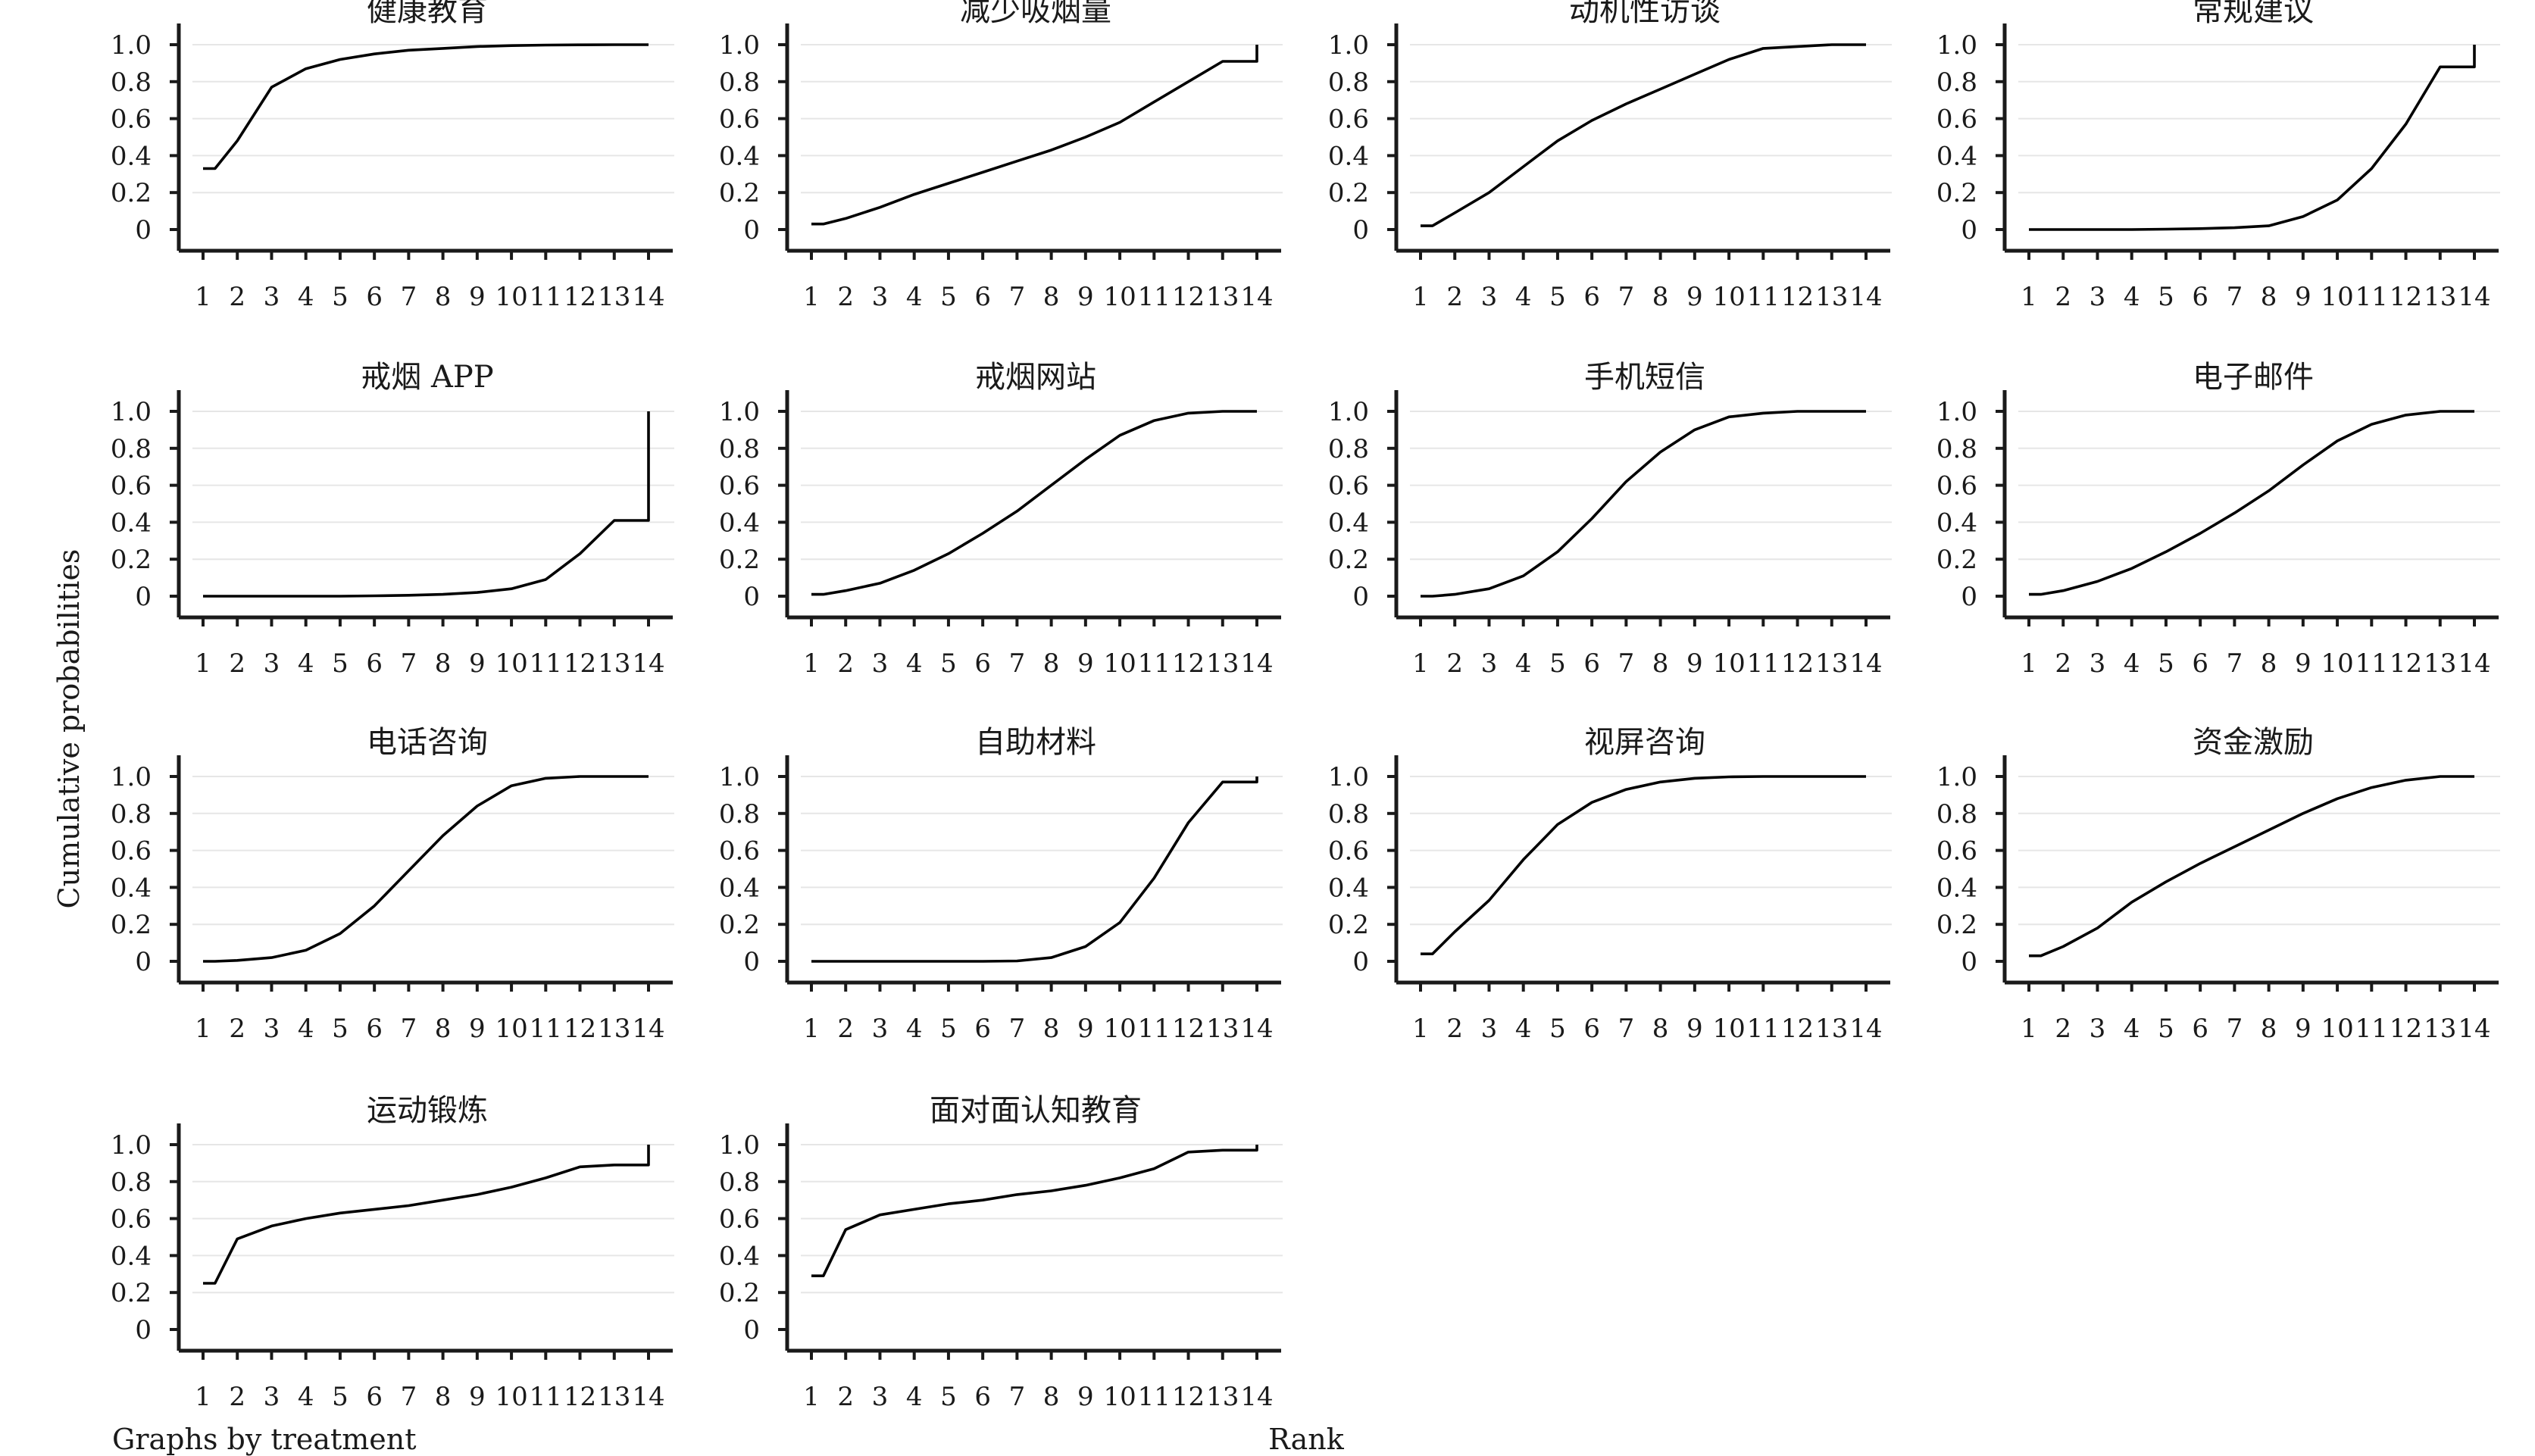 This screenshot has width=2535, height=1456. Describe the element at coordinates (1036, 1110) in the screenshot. I see `panel-title: 面对面认知教育` at that location.